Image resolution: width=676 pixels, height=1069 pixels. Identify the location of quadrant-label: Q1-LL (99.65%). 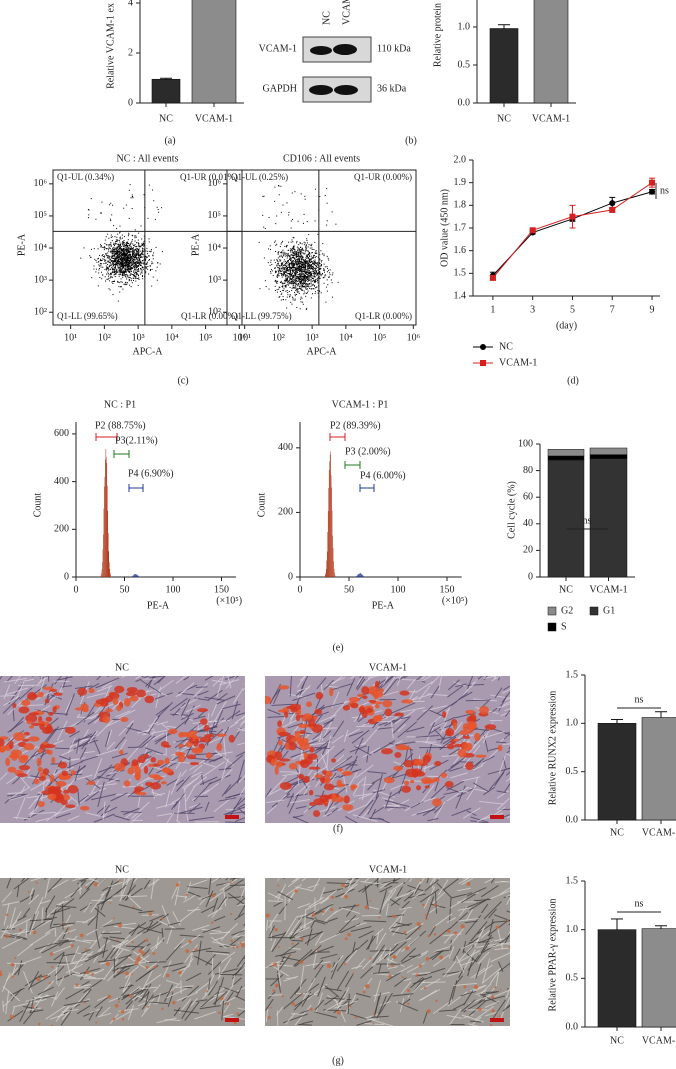
(87, 316).